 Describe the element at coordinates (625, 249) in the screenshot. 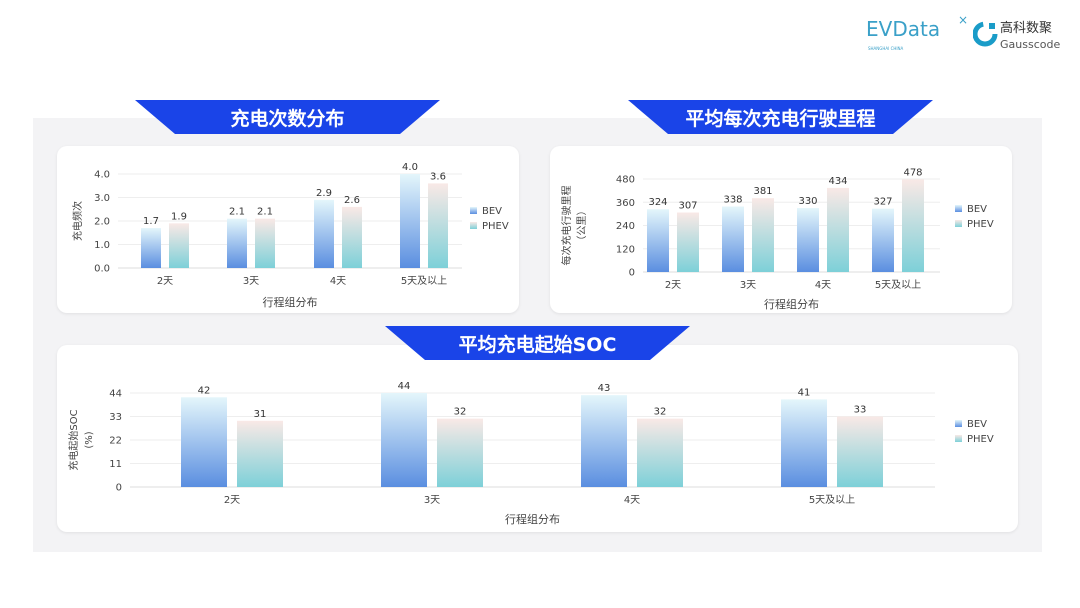

I see `y-tick-label: 120` at that location.